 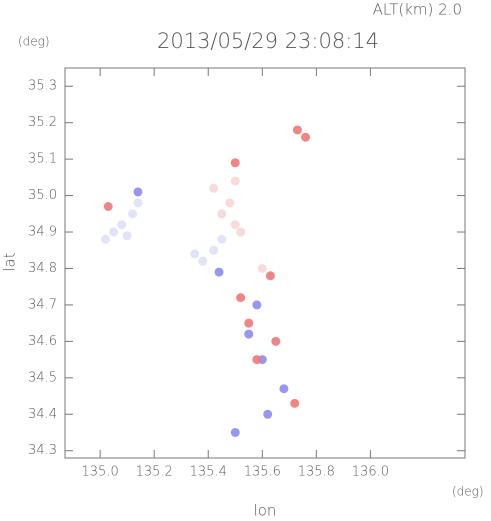 What do you see at coordinates (42, 195) in the screenshot?
I see `y-tick-label: 35.0` at bounding box center [42, 195].